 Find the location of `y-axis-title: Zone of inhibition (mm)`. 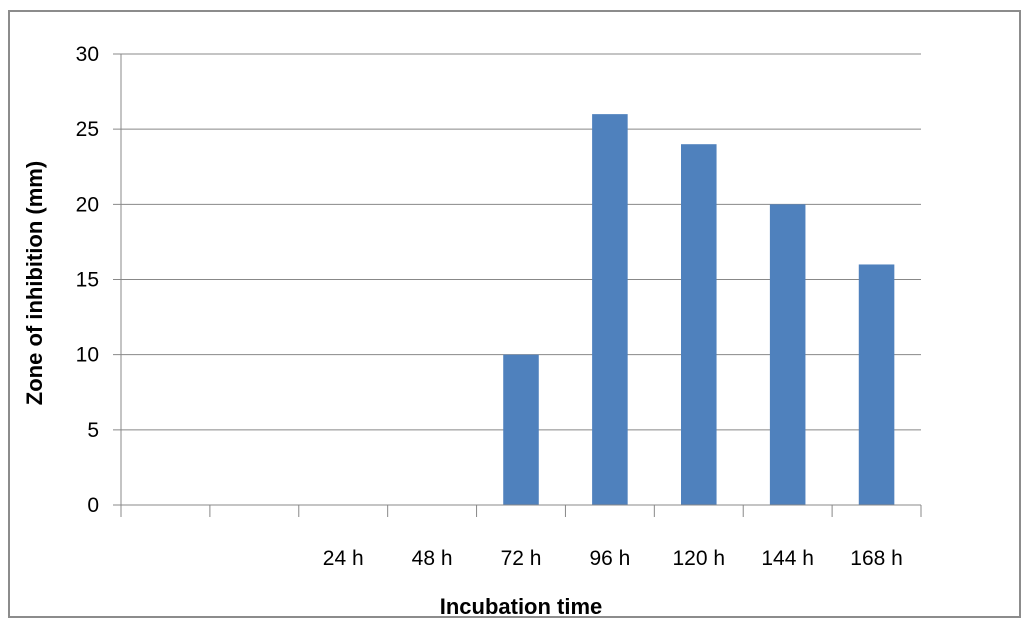

y-axis-title: Zone of inhibition (mm) is located at coordinates (34, 283).